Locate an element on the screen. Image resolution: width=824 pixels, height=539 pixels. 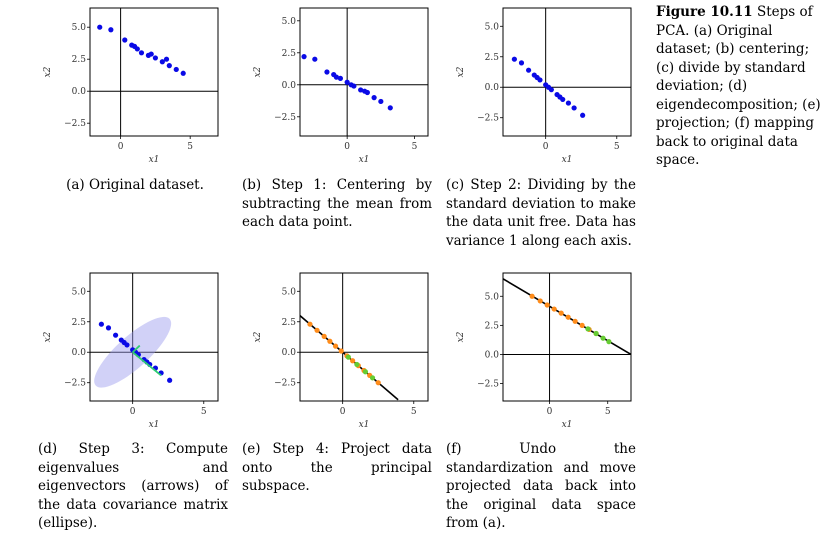
panel-a: 0 5 5.0 2.5 0.0 −2.5 x1 x2 is located at coordinates (130, 92).